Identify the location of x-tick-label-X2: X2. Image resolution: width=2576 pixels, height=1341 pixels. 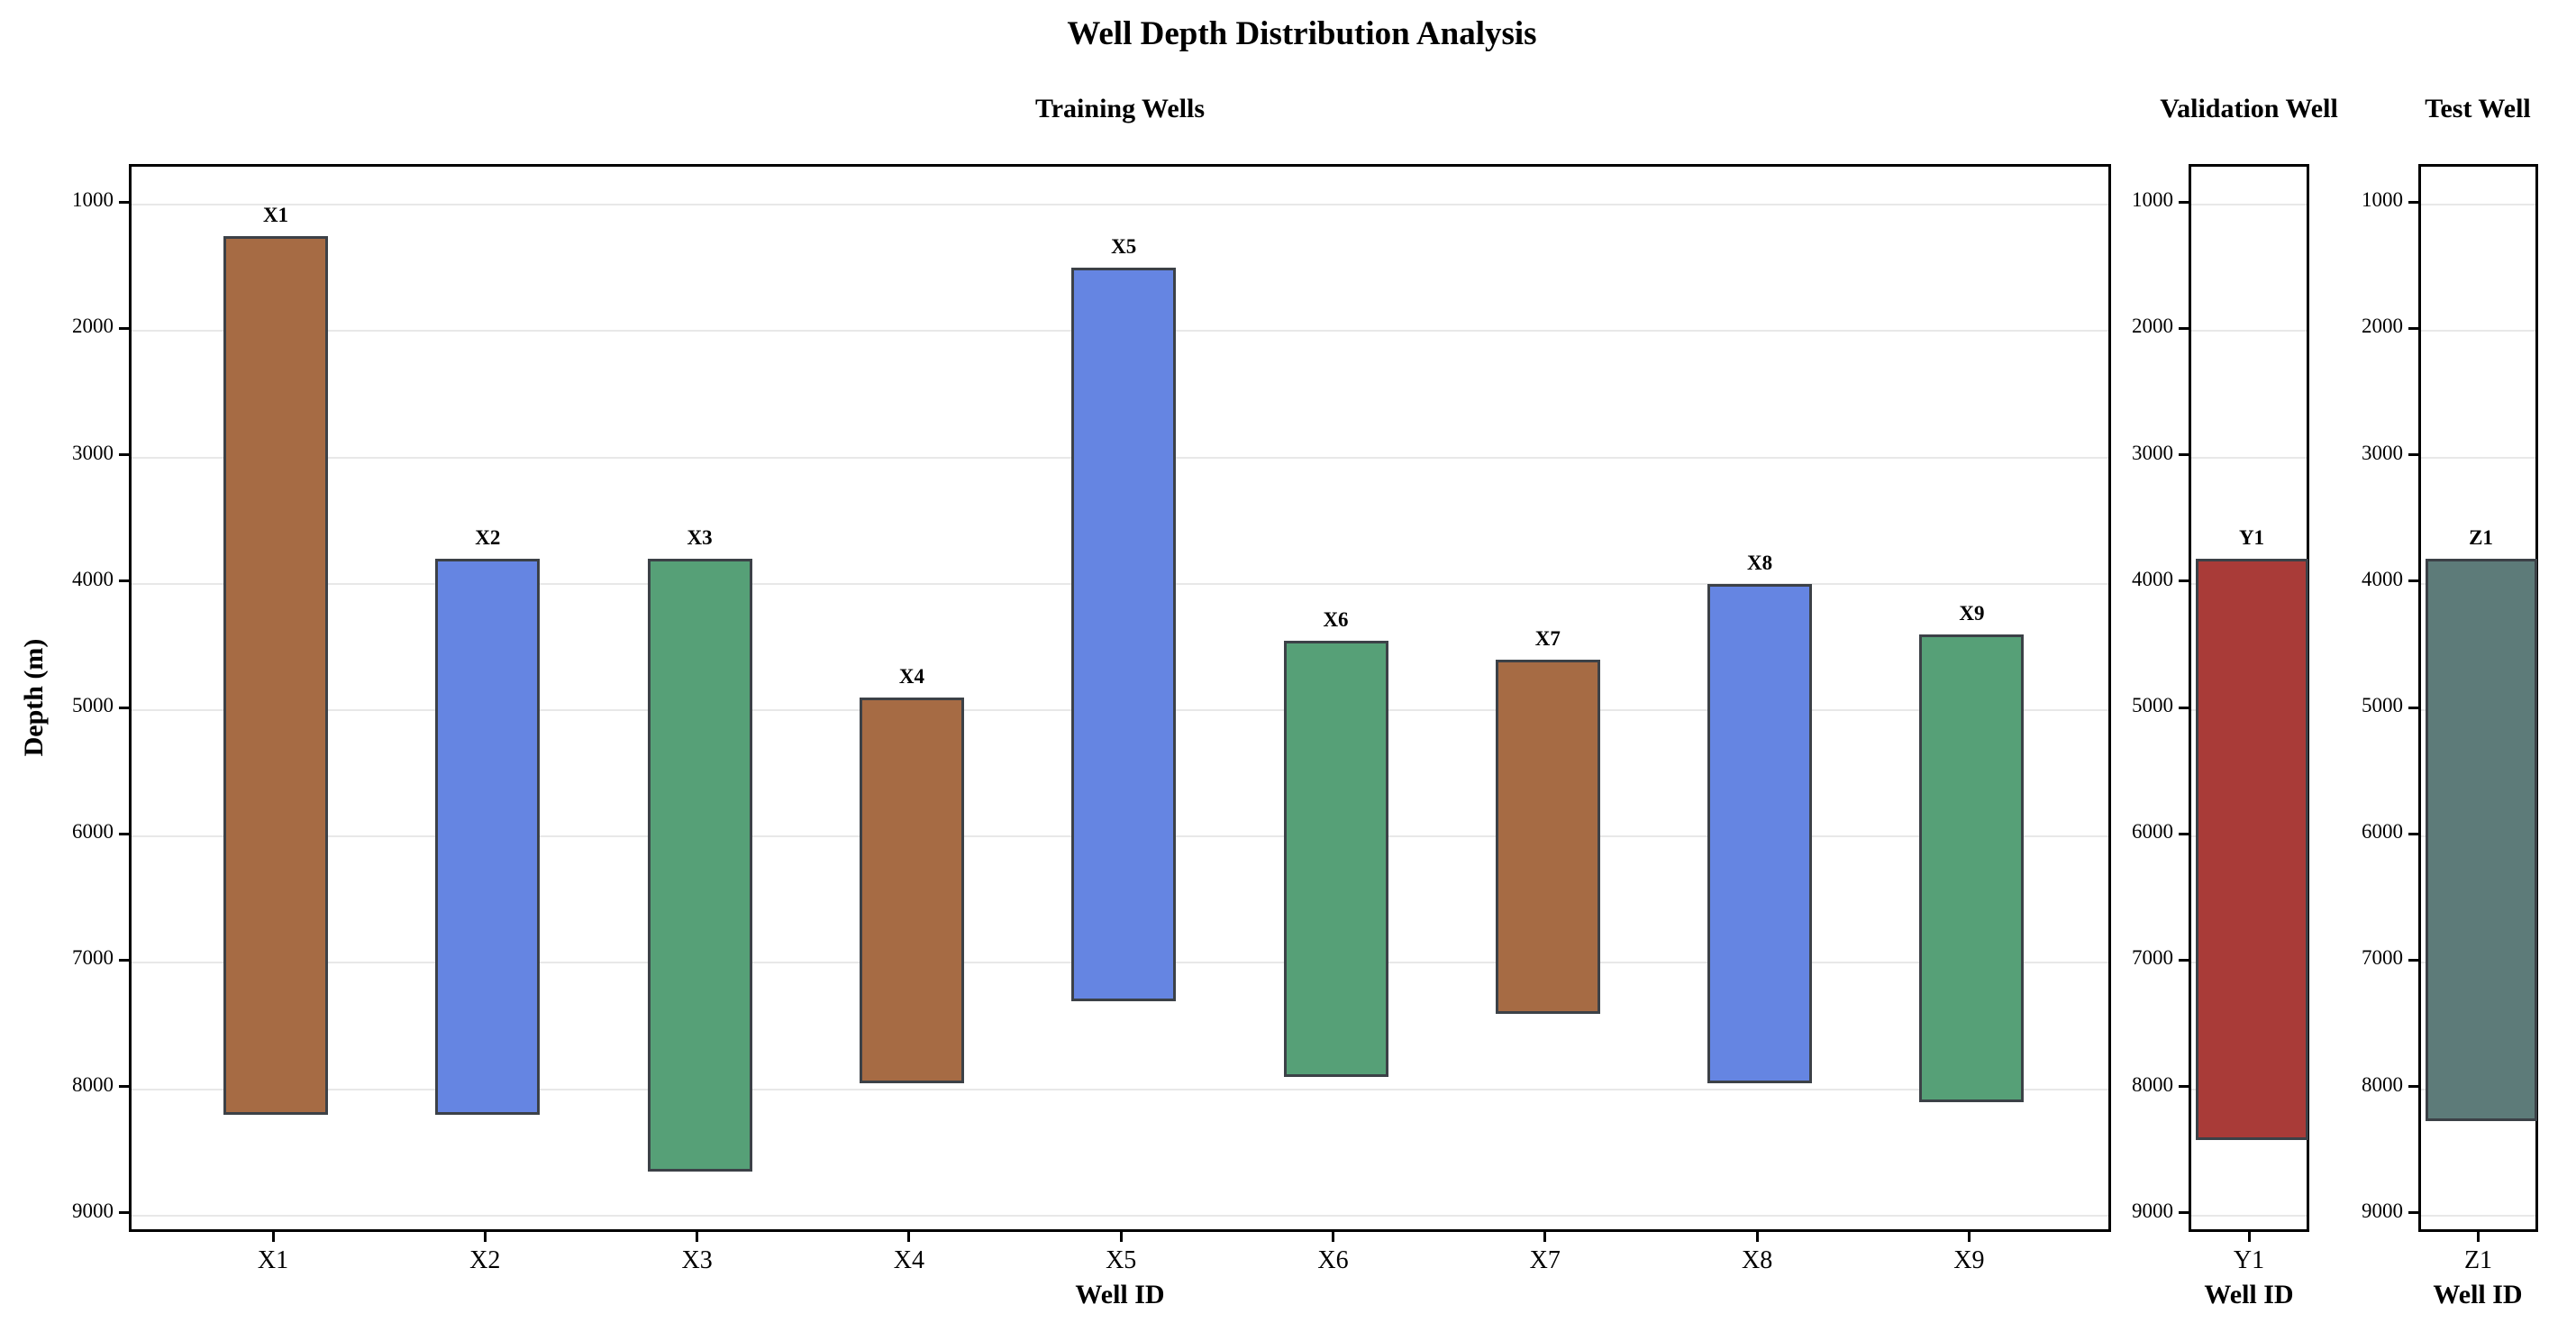
(485, 1260).